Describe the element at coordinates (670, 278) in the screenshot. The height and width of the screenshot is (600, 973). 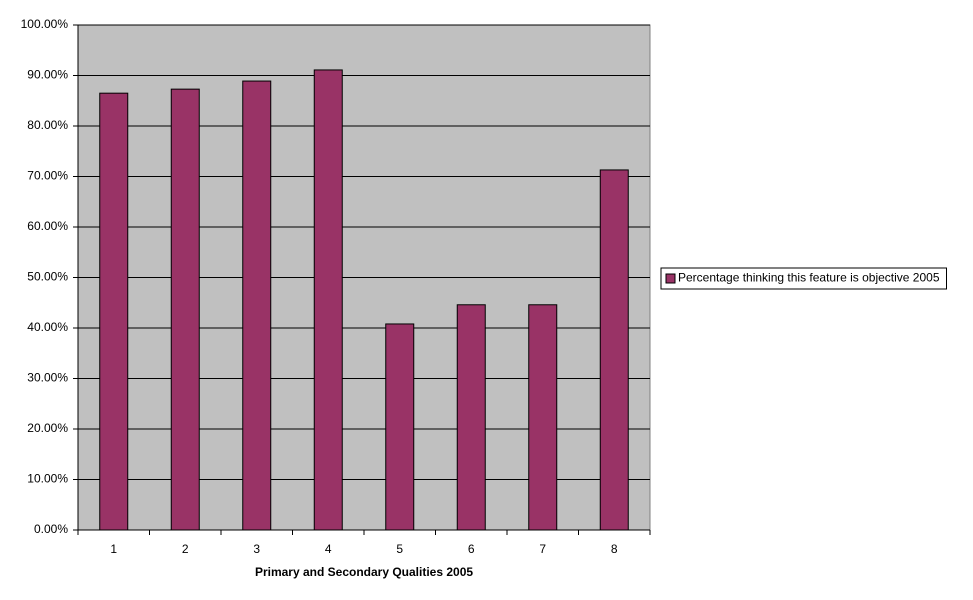
I see `legend-swatch` at that location.